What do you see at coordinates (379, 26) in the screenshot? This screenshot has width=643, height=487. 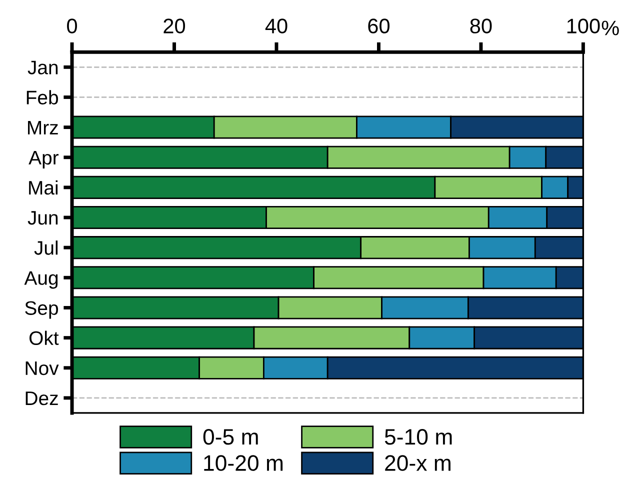 I see `x-tick-label: 60` at bounding box center [379, 26].